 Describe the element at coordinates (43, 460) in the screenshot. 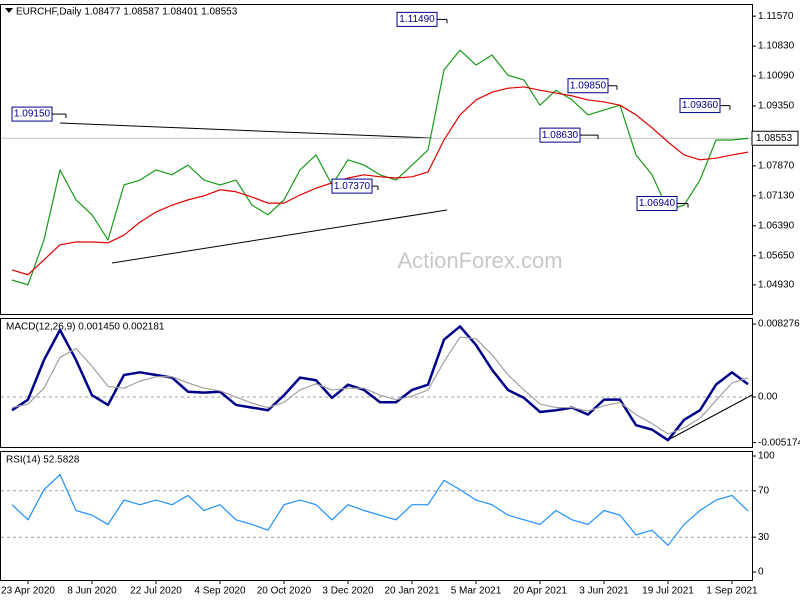

I see `panel-title: RSI(14) 52.5828` at that location.